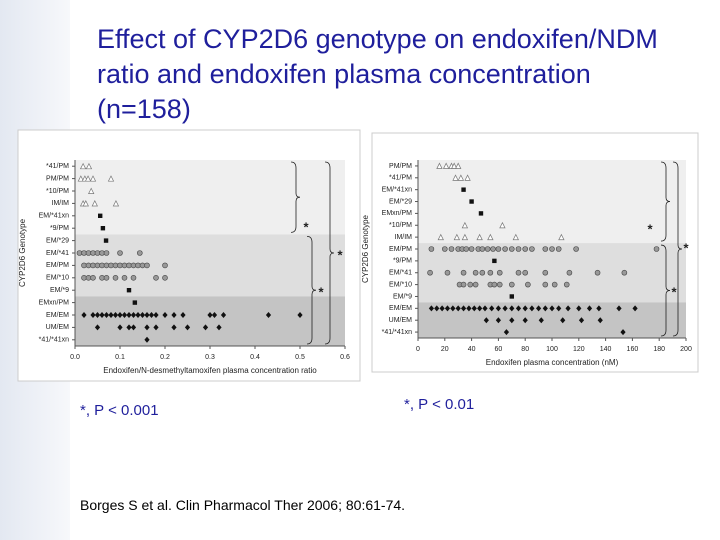 The image size is (720, 540). What do you see at coordinates (57, 315) in the screenshot?
I see `y-tick-label: EM/EM` at bounding box center [57, 315].